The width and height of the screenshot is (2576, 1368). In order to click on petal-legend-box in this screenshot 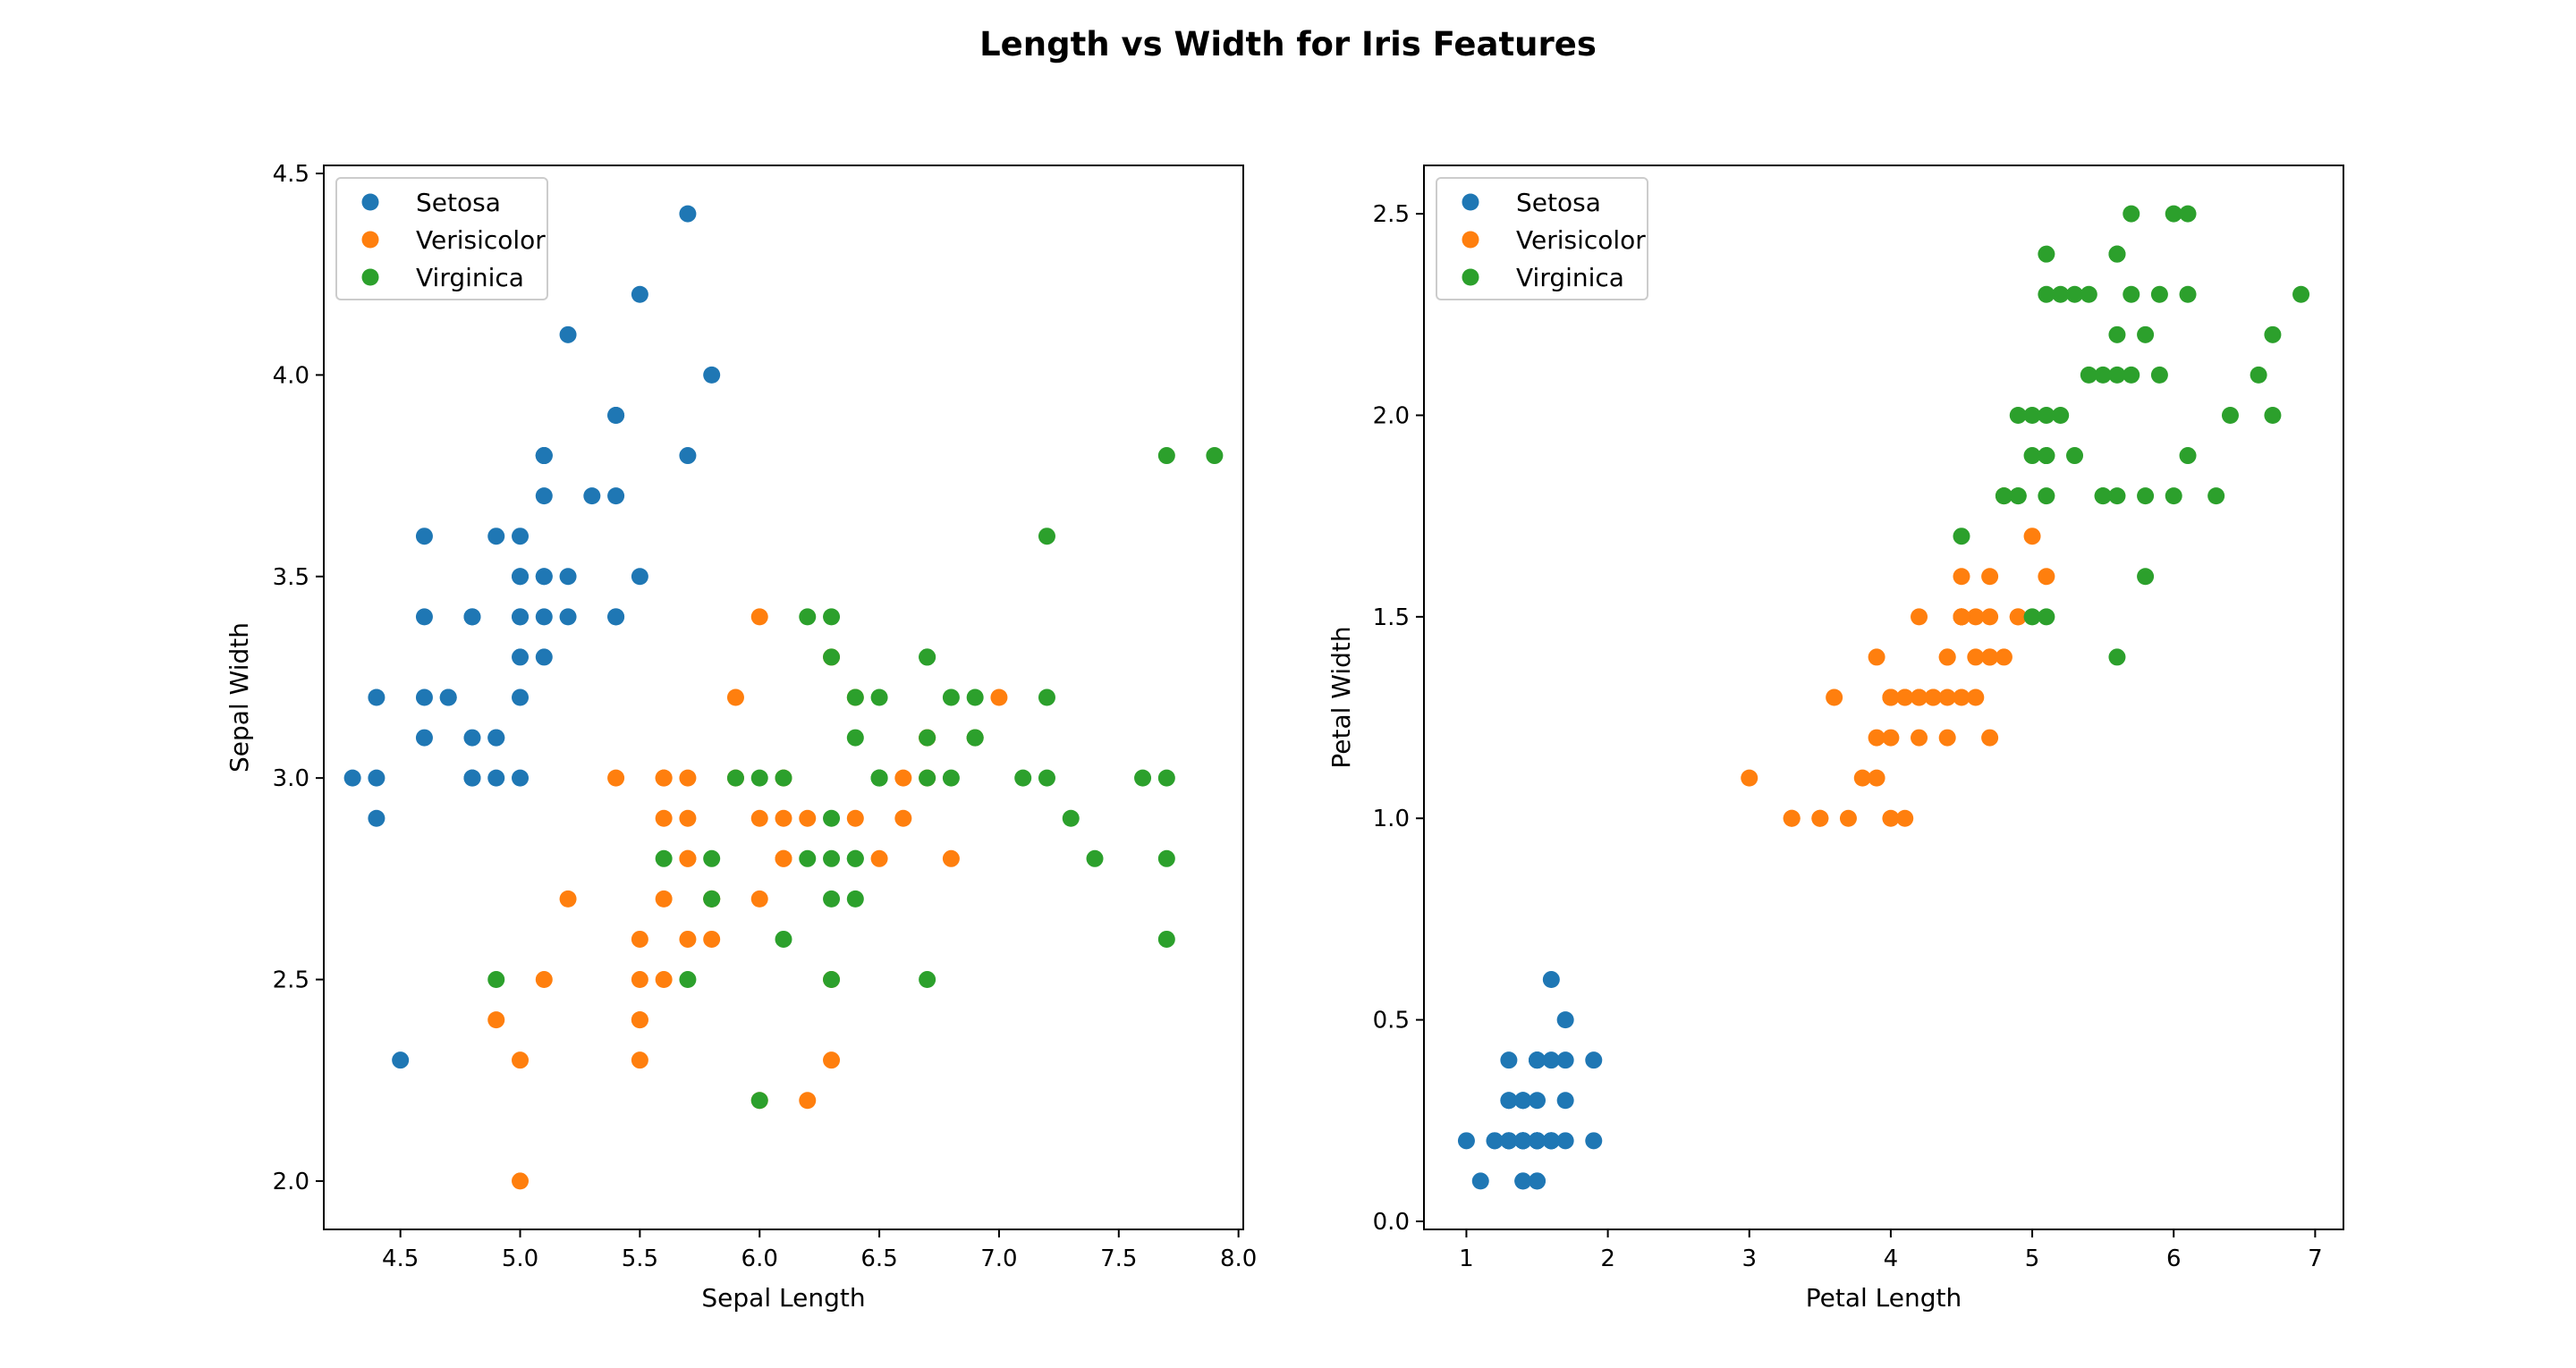, I will do `click(1542, 238)`.